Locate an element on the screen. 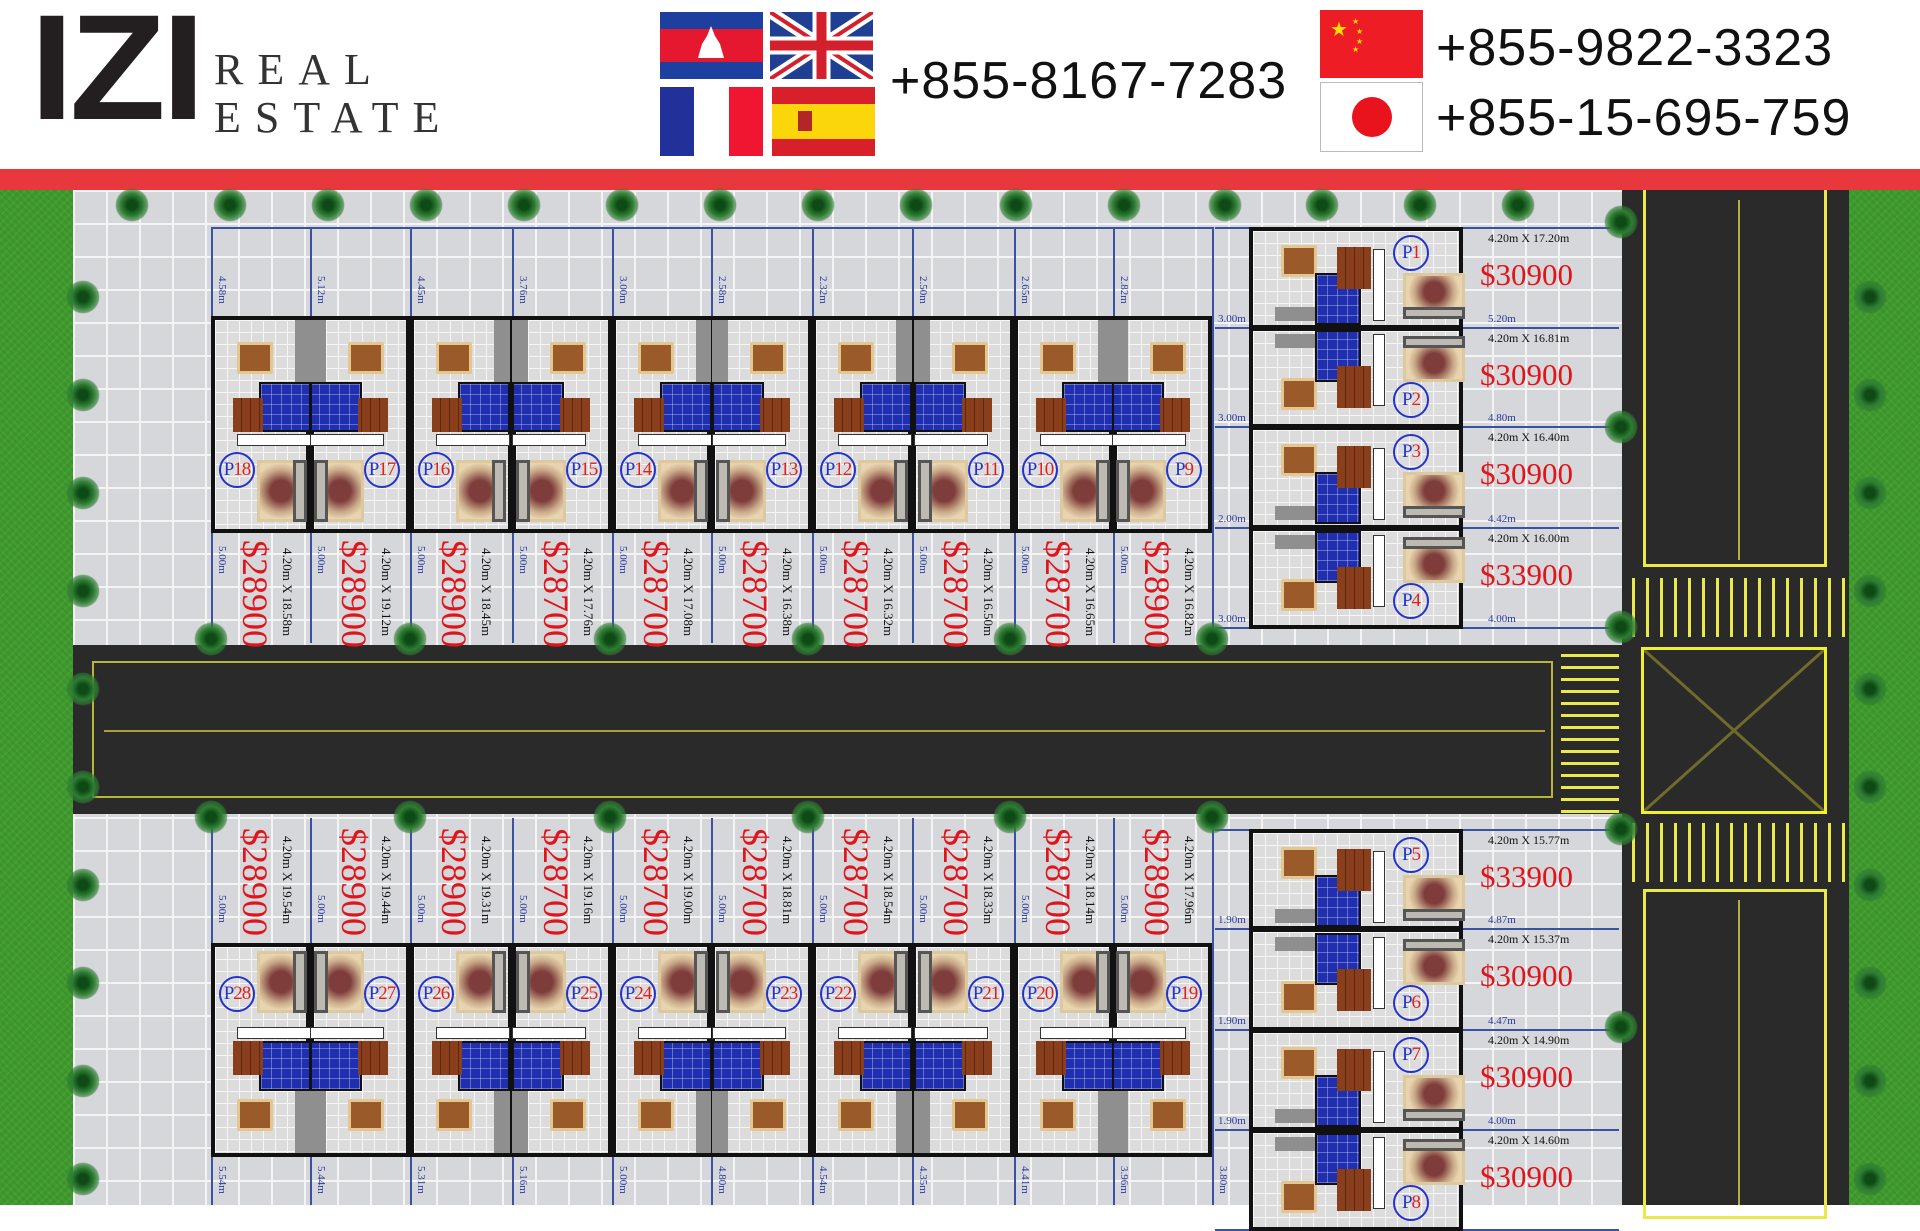  house-plot-P2 is located at coordinates (1357, 377).